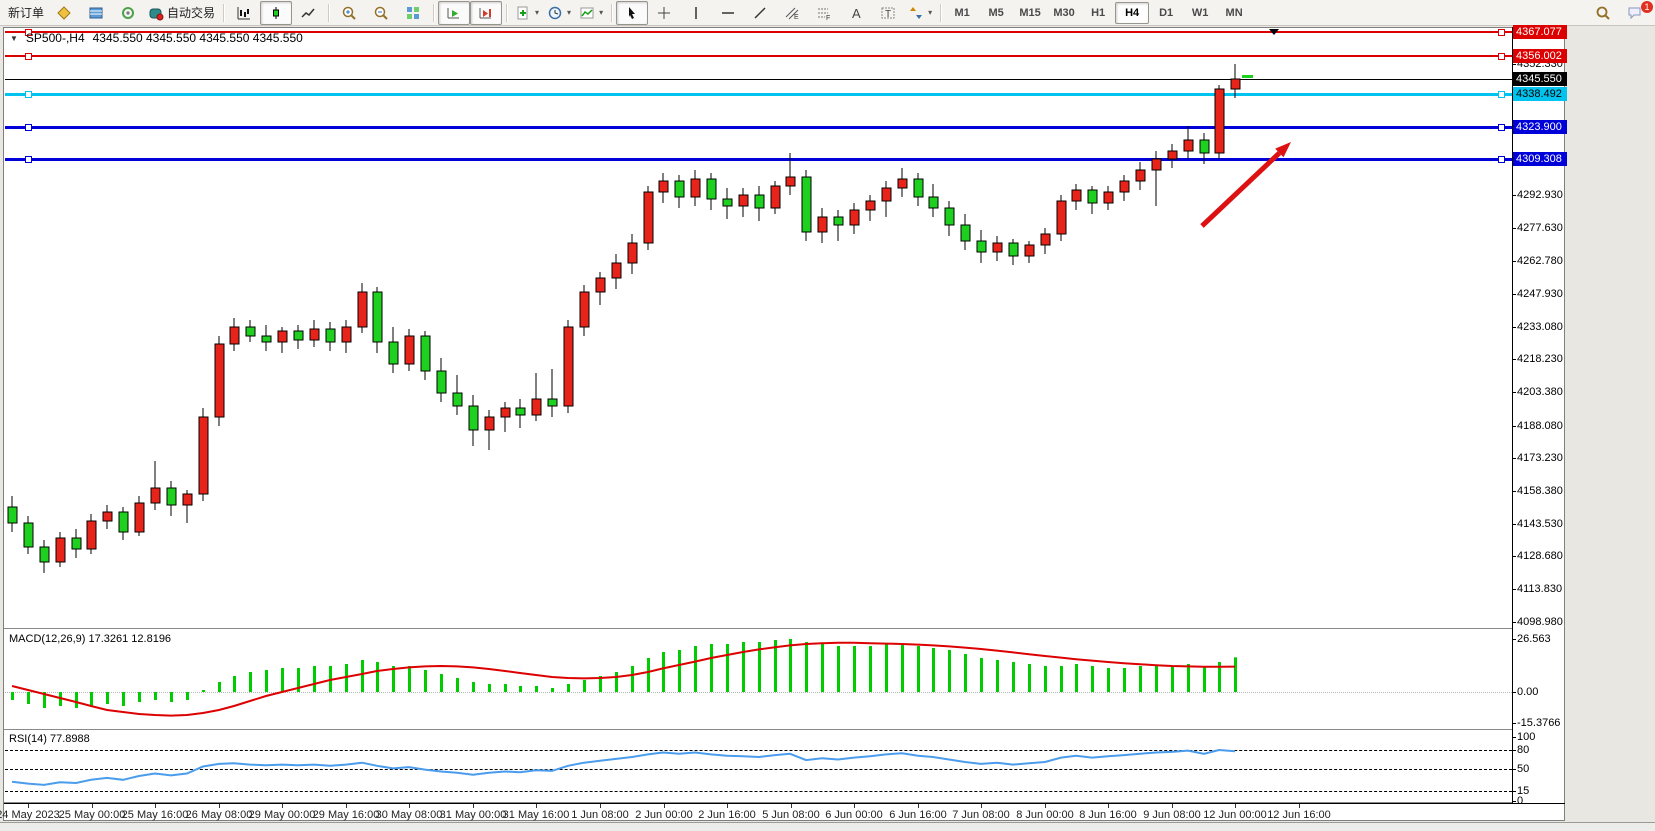 The image size is (1655, 831). Describe the element at coordinates (758, 79) in the screenshot. I see `hline-4345.550` at that location.